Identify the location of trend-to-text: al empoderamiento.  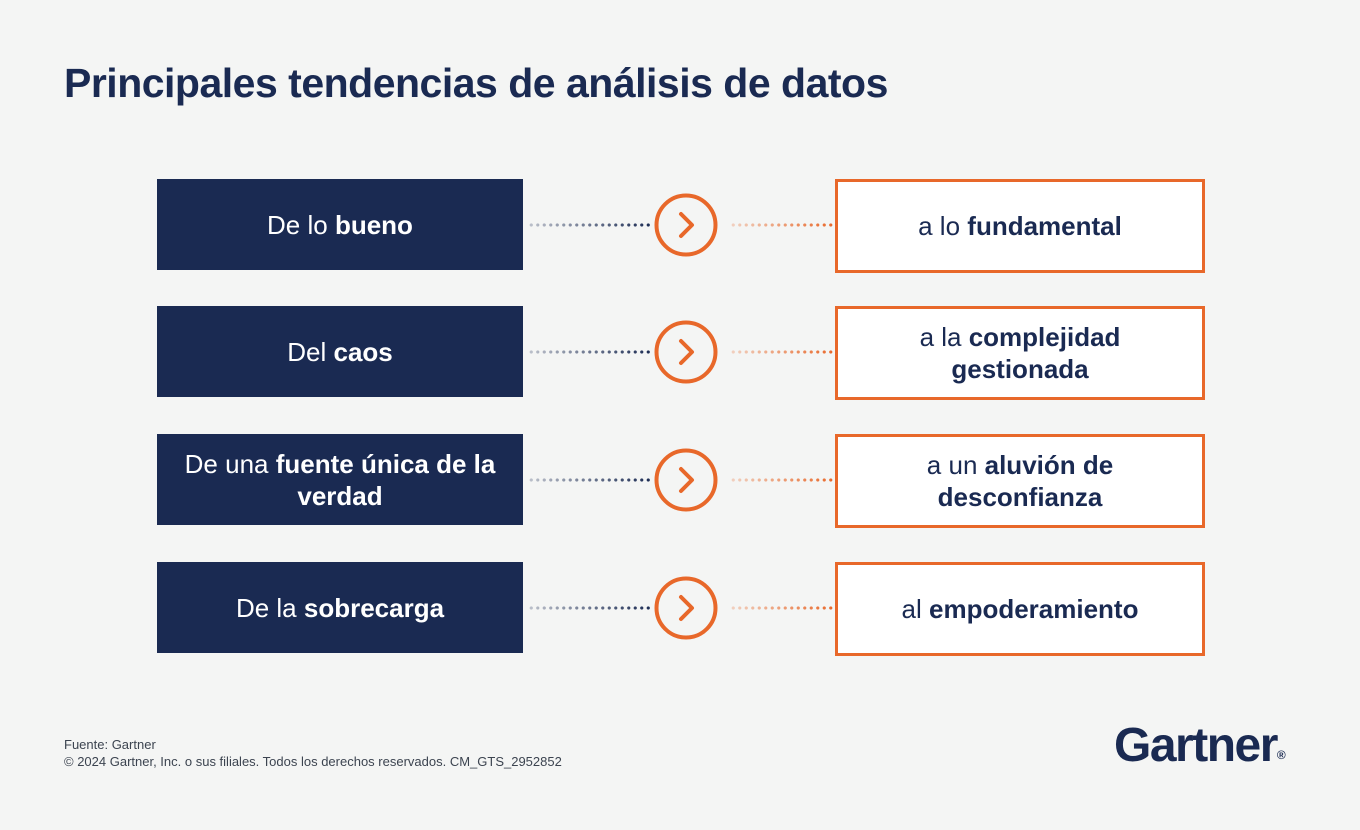
(1020, 609).